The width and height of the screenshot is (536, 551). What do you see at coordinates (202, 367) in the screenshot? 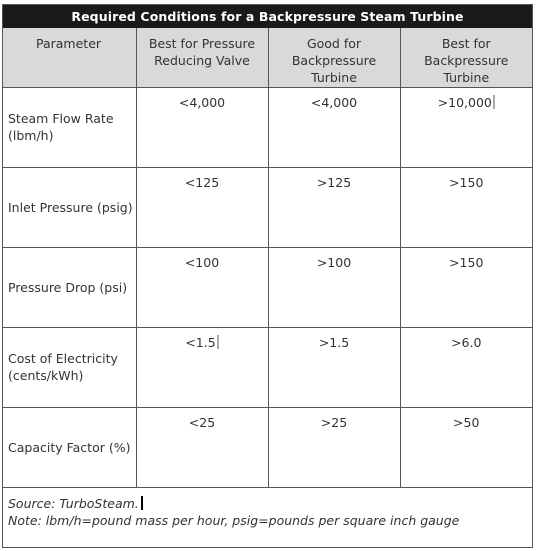
I see `cell-value: <1.5` at bounding box center [202, 367].